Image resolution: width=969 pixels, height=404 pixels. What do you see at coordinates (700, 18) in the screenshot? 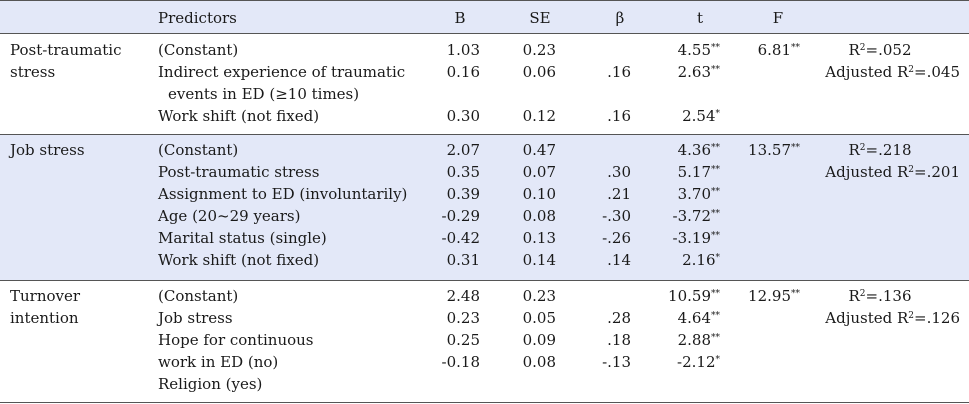
I see `header-t: t` at bounding box center [700, 18].